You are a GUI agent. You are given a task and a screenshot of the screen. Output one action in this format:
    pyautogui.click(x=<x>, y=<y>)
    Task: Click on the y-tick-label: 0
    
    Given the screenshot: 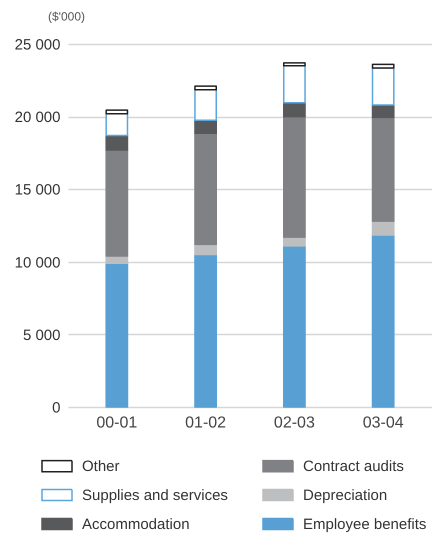 What is the action you would take?
    pyautogui.click(x=56, y=408)
    